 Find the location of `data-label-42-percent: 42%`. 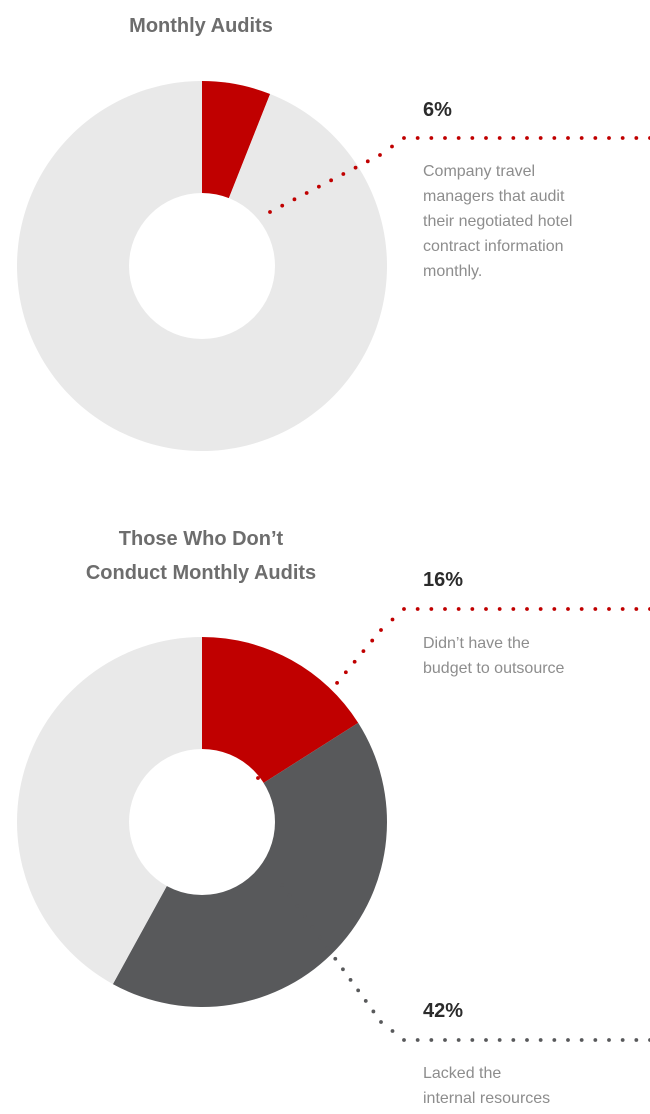

data-label-42-percent: 42% is located at coordinates (443, 1011).